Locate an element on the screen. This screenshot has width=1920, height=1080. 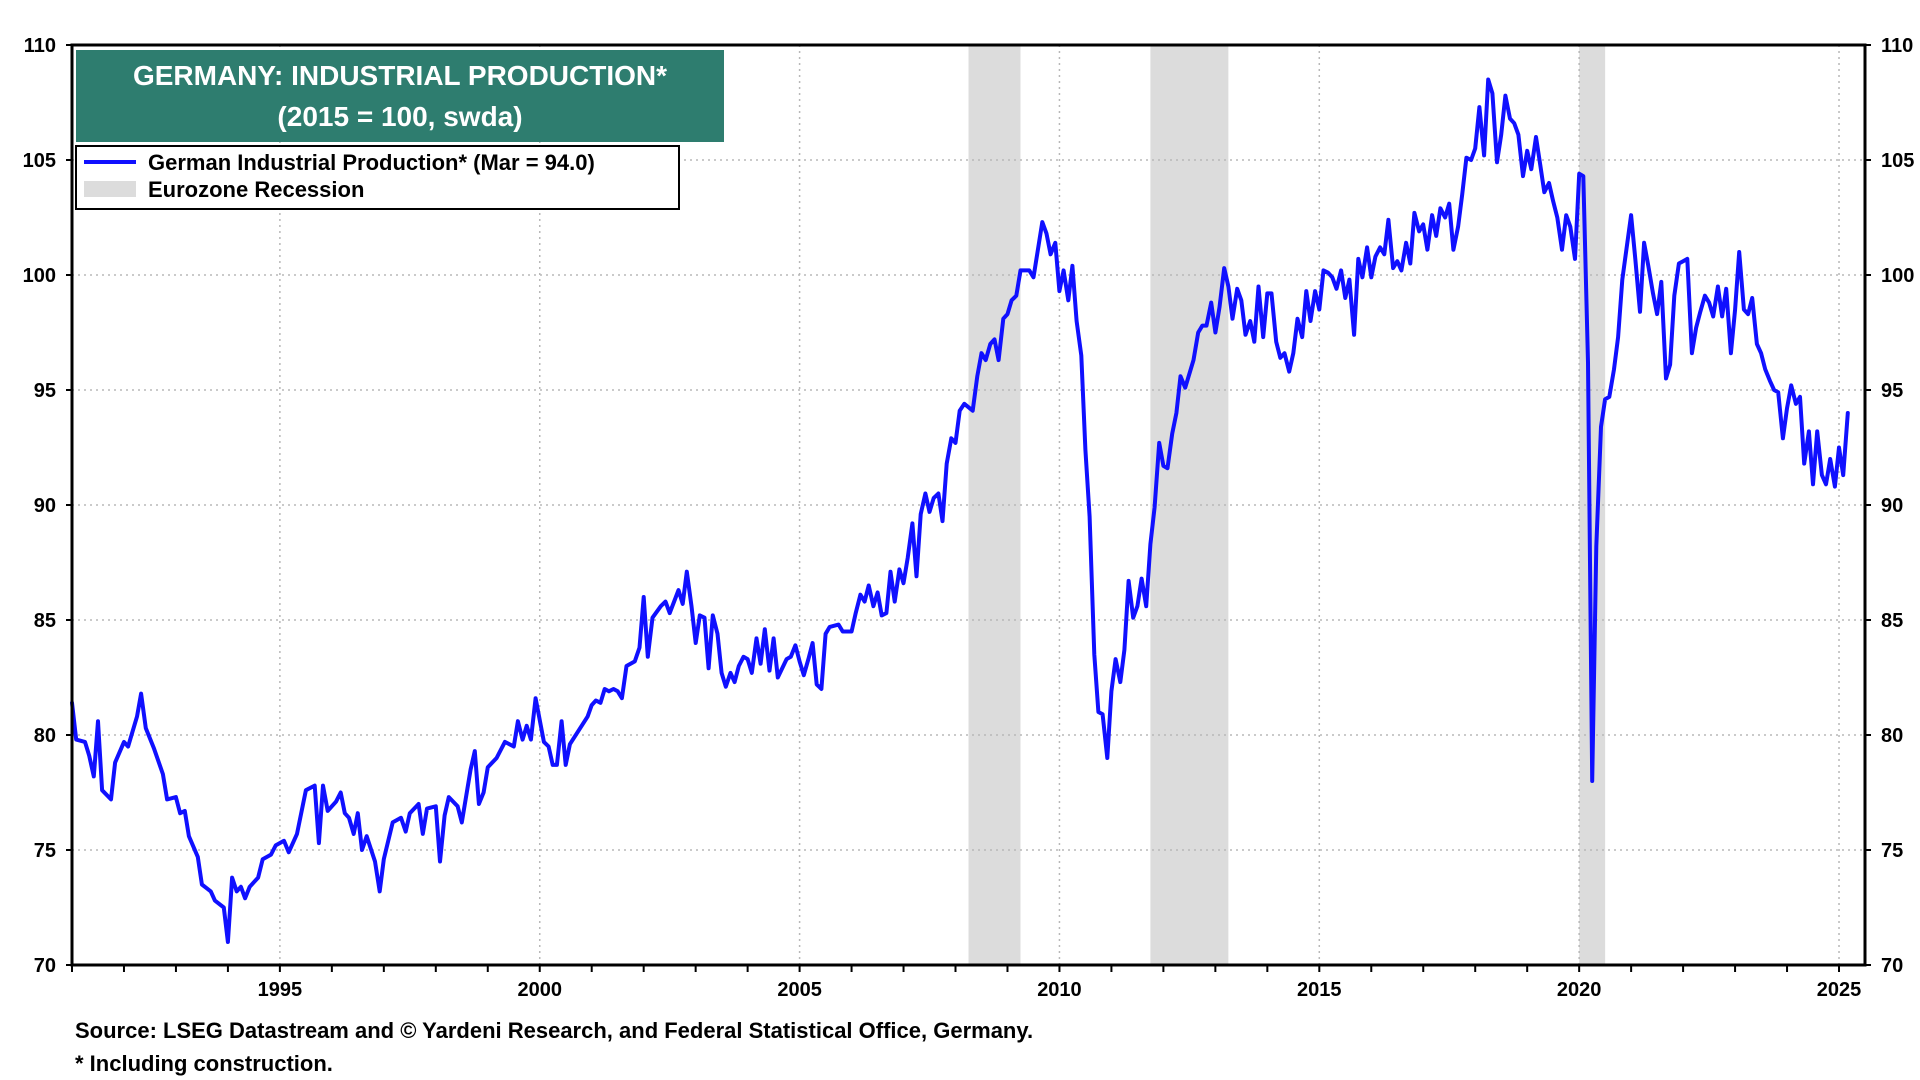
legend-recession-swatch is located at coordinates (110, 189).